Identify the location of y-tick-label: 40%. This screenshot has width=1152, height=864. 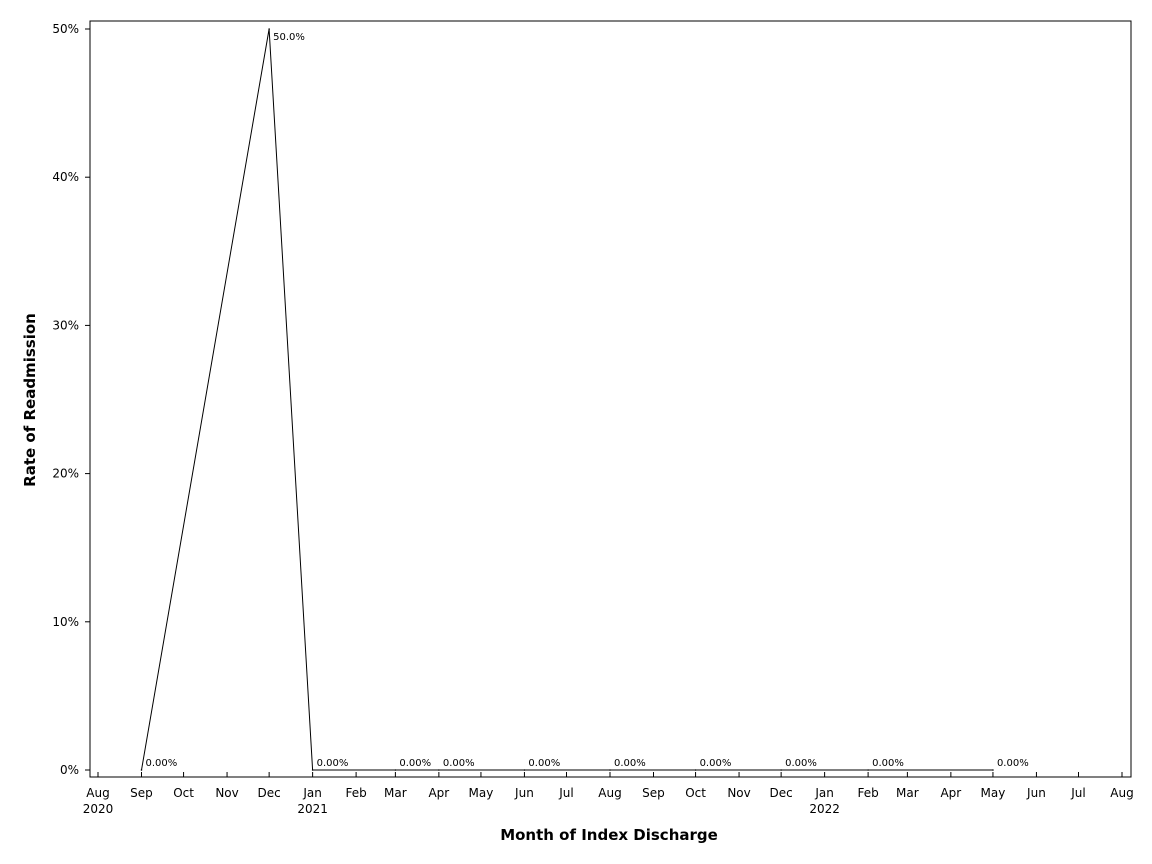
(65, 177).